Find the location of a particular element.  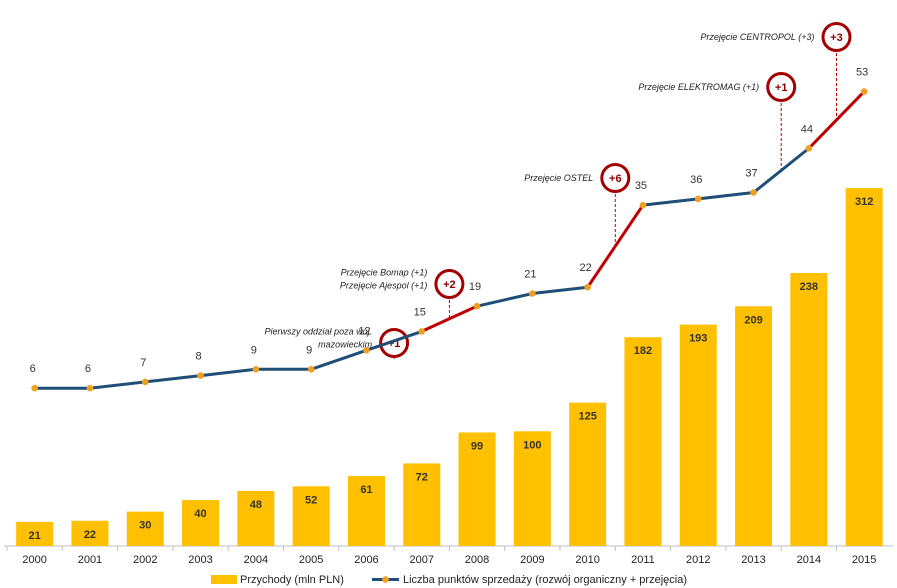

line-marker-2003 is located at coordinates (200, 375).